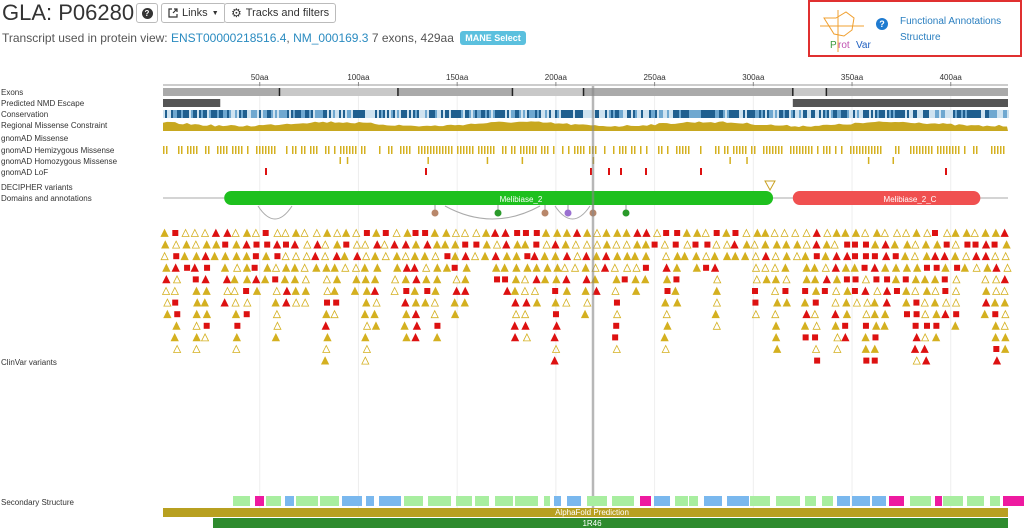 The height and width of the screenshot is (528, 1024). What do you see at coordinates (882, 24) in the screenshot?
I see `protvar-help-icon: ?` at bounding box center [882, 24].